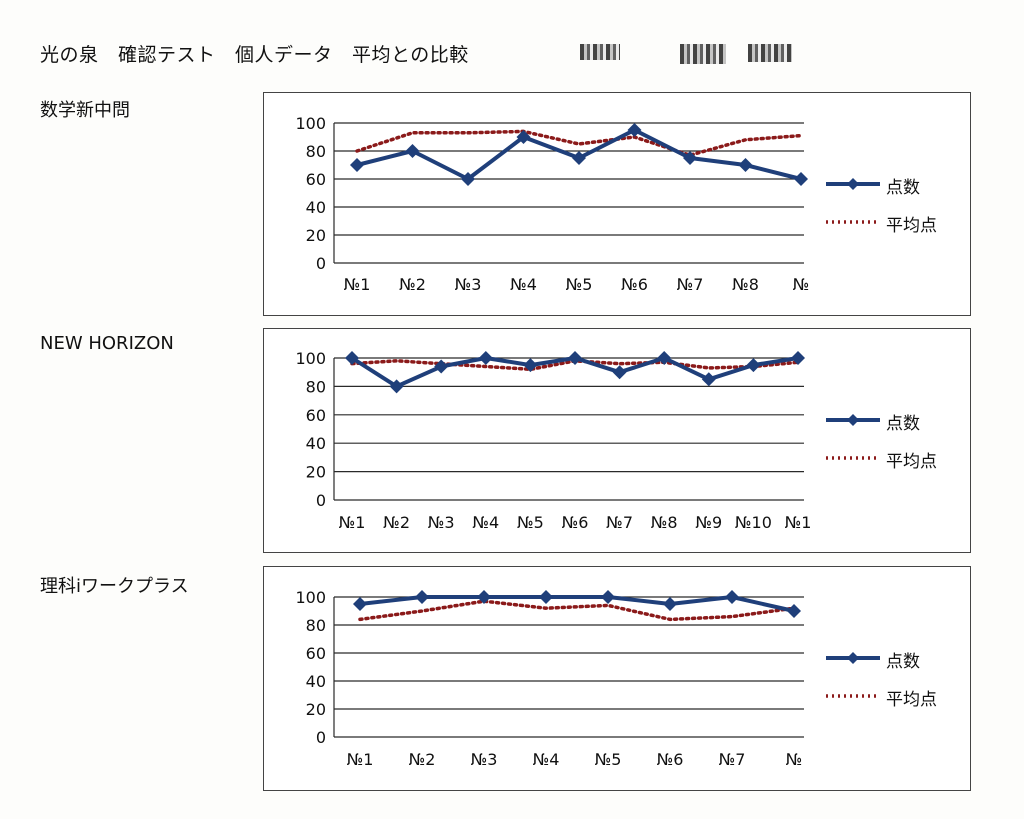 Image resolution: width=1024 pixels, height=819 pixels. What do you see at coordinates (600, 52) in the screenshot?
I see `redacted-name-block` at bounding box center [600, 52].